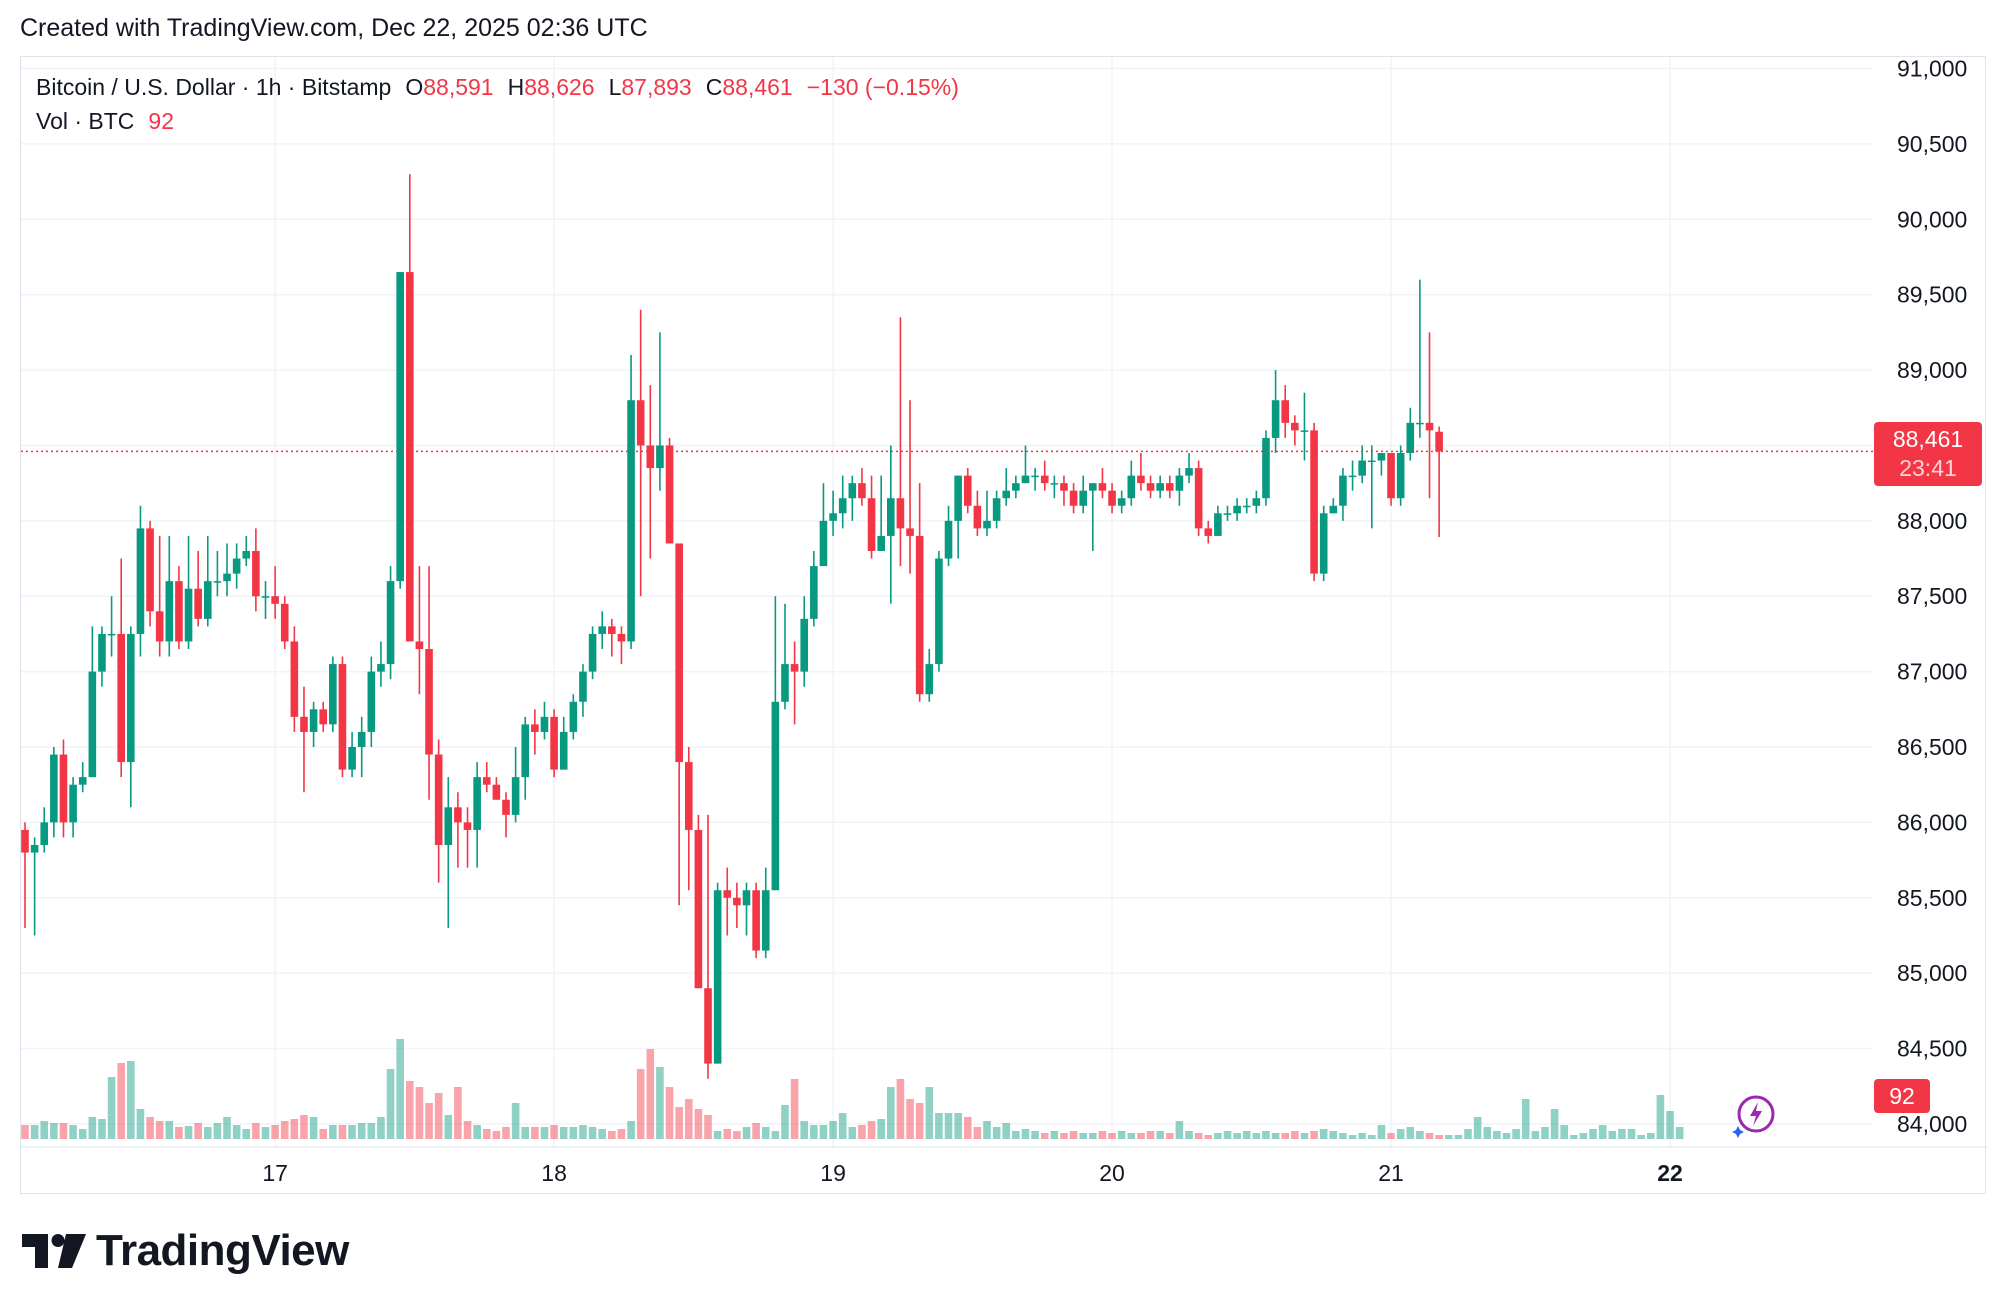  Describe the element at coordinates (516, 87) in the screenshot. I see `legend-high-label: H` at that location.